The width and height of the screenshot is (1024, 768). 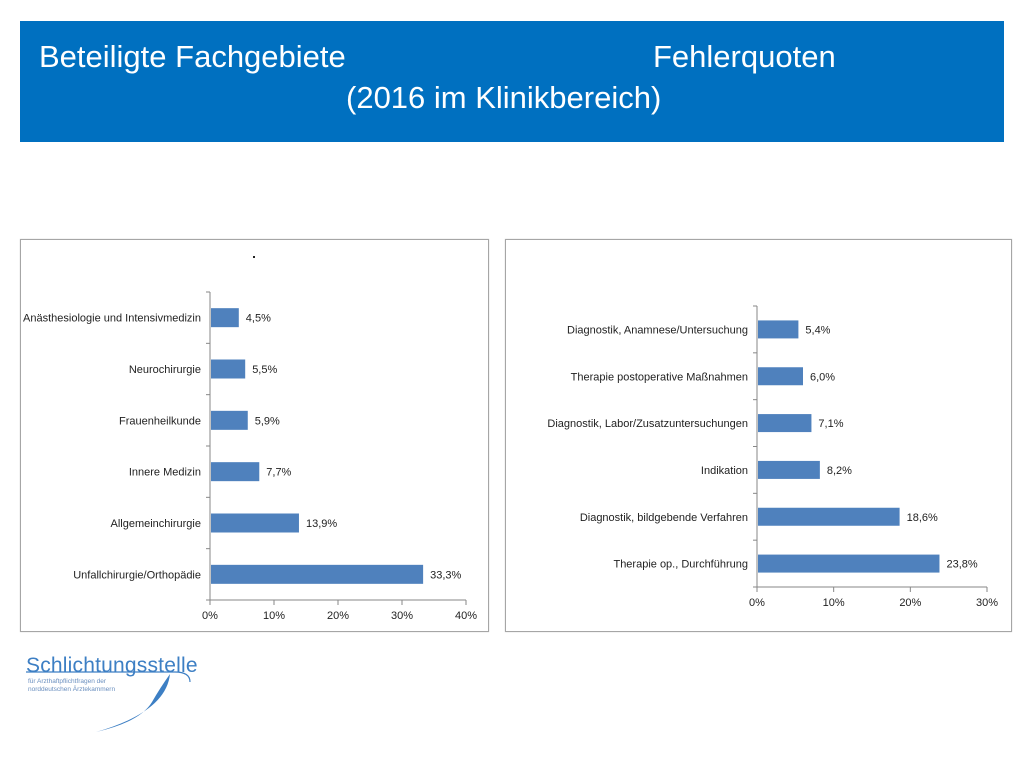 What do you see at coordinates (112, 665) in the screenshot?
I see `logo-wordmark: Schlichtungsstelle` at bounding box center [112, 665].